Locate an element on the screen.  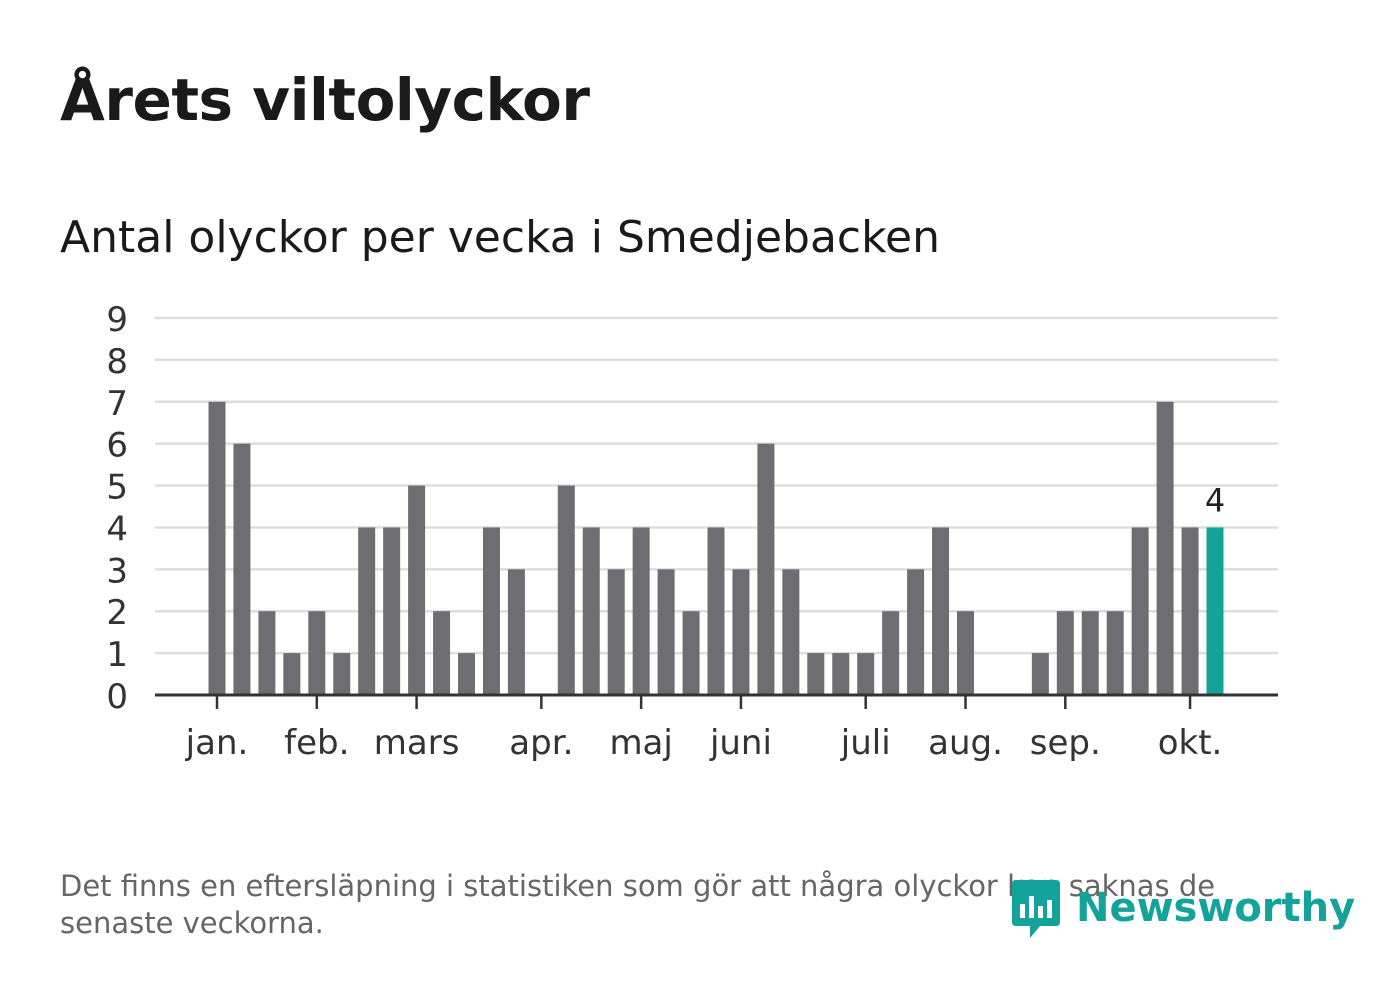
x-tick-label: jan. is located at coordinates (217, 743).